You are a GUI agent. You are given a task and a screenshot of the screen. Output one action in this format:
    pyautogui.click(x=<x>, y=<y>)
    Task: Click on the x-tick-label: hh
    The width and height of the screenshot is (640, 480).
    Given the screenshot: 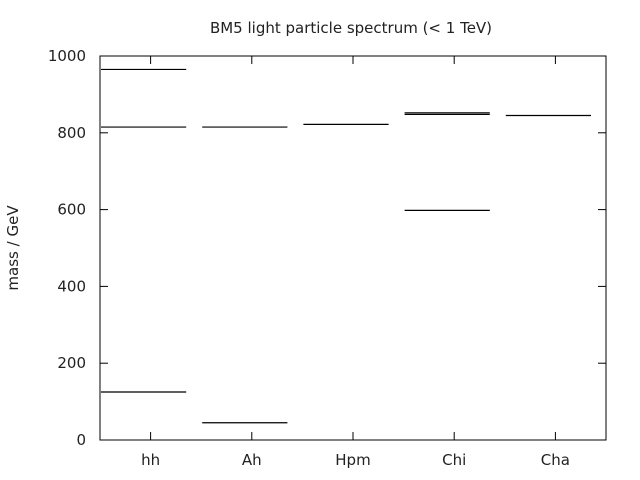 What is the action you would take?
    pyautogui.click(x=150, y=460)
    